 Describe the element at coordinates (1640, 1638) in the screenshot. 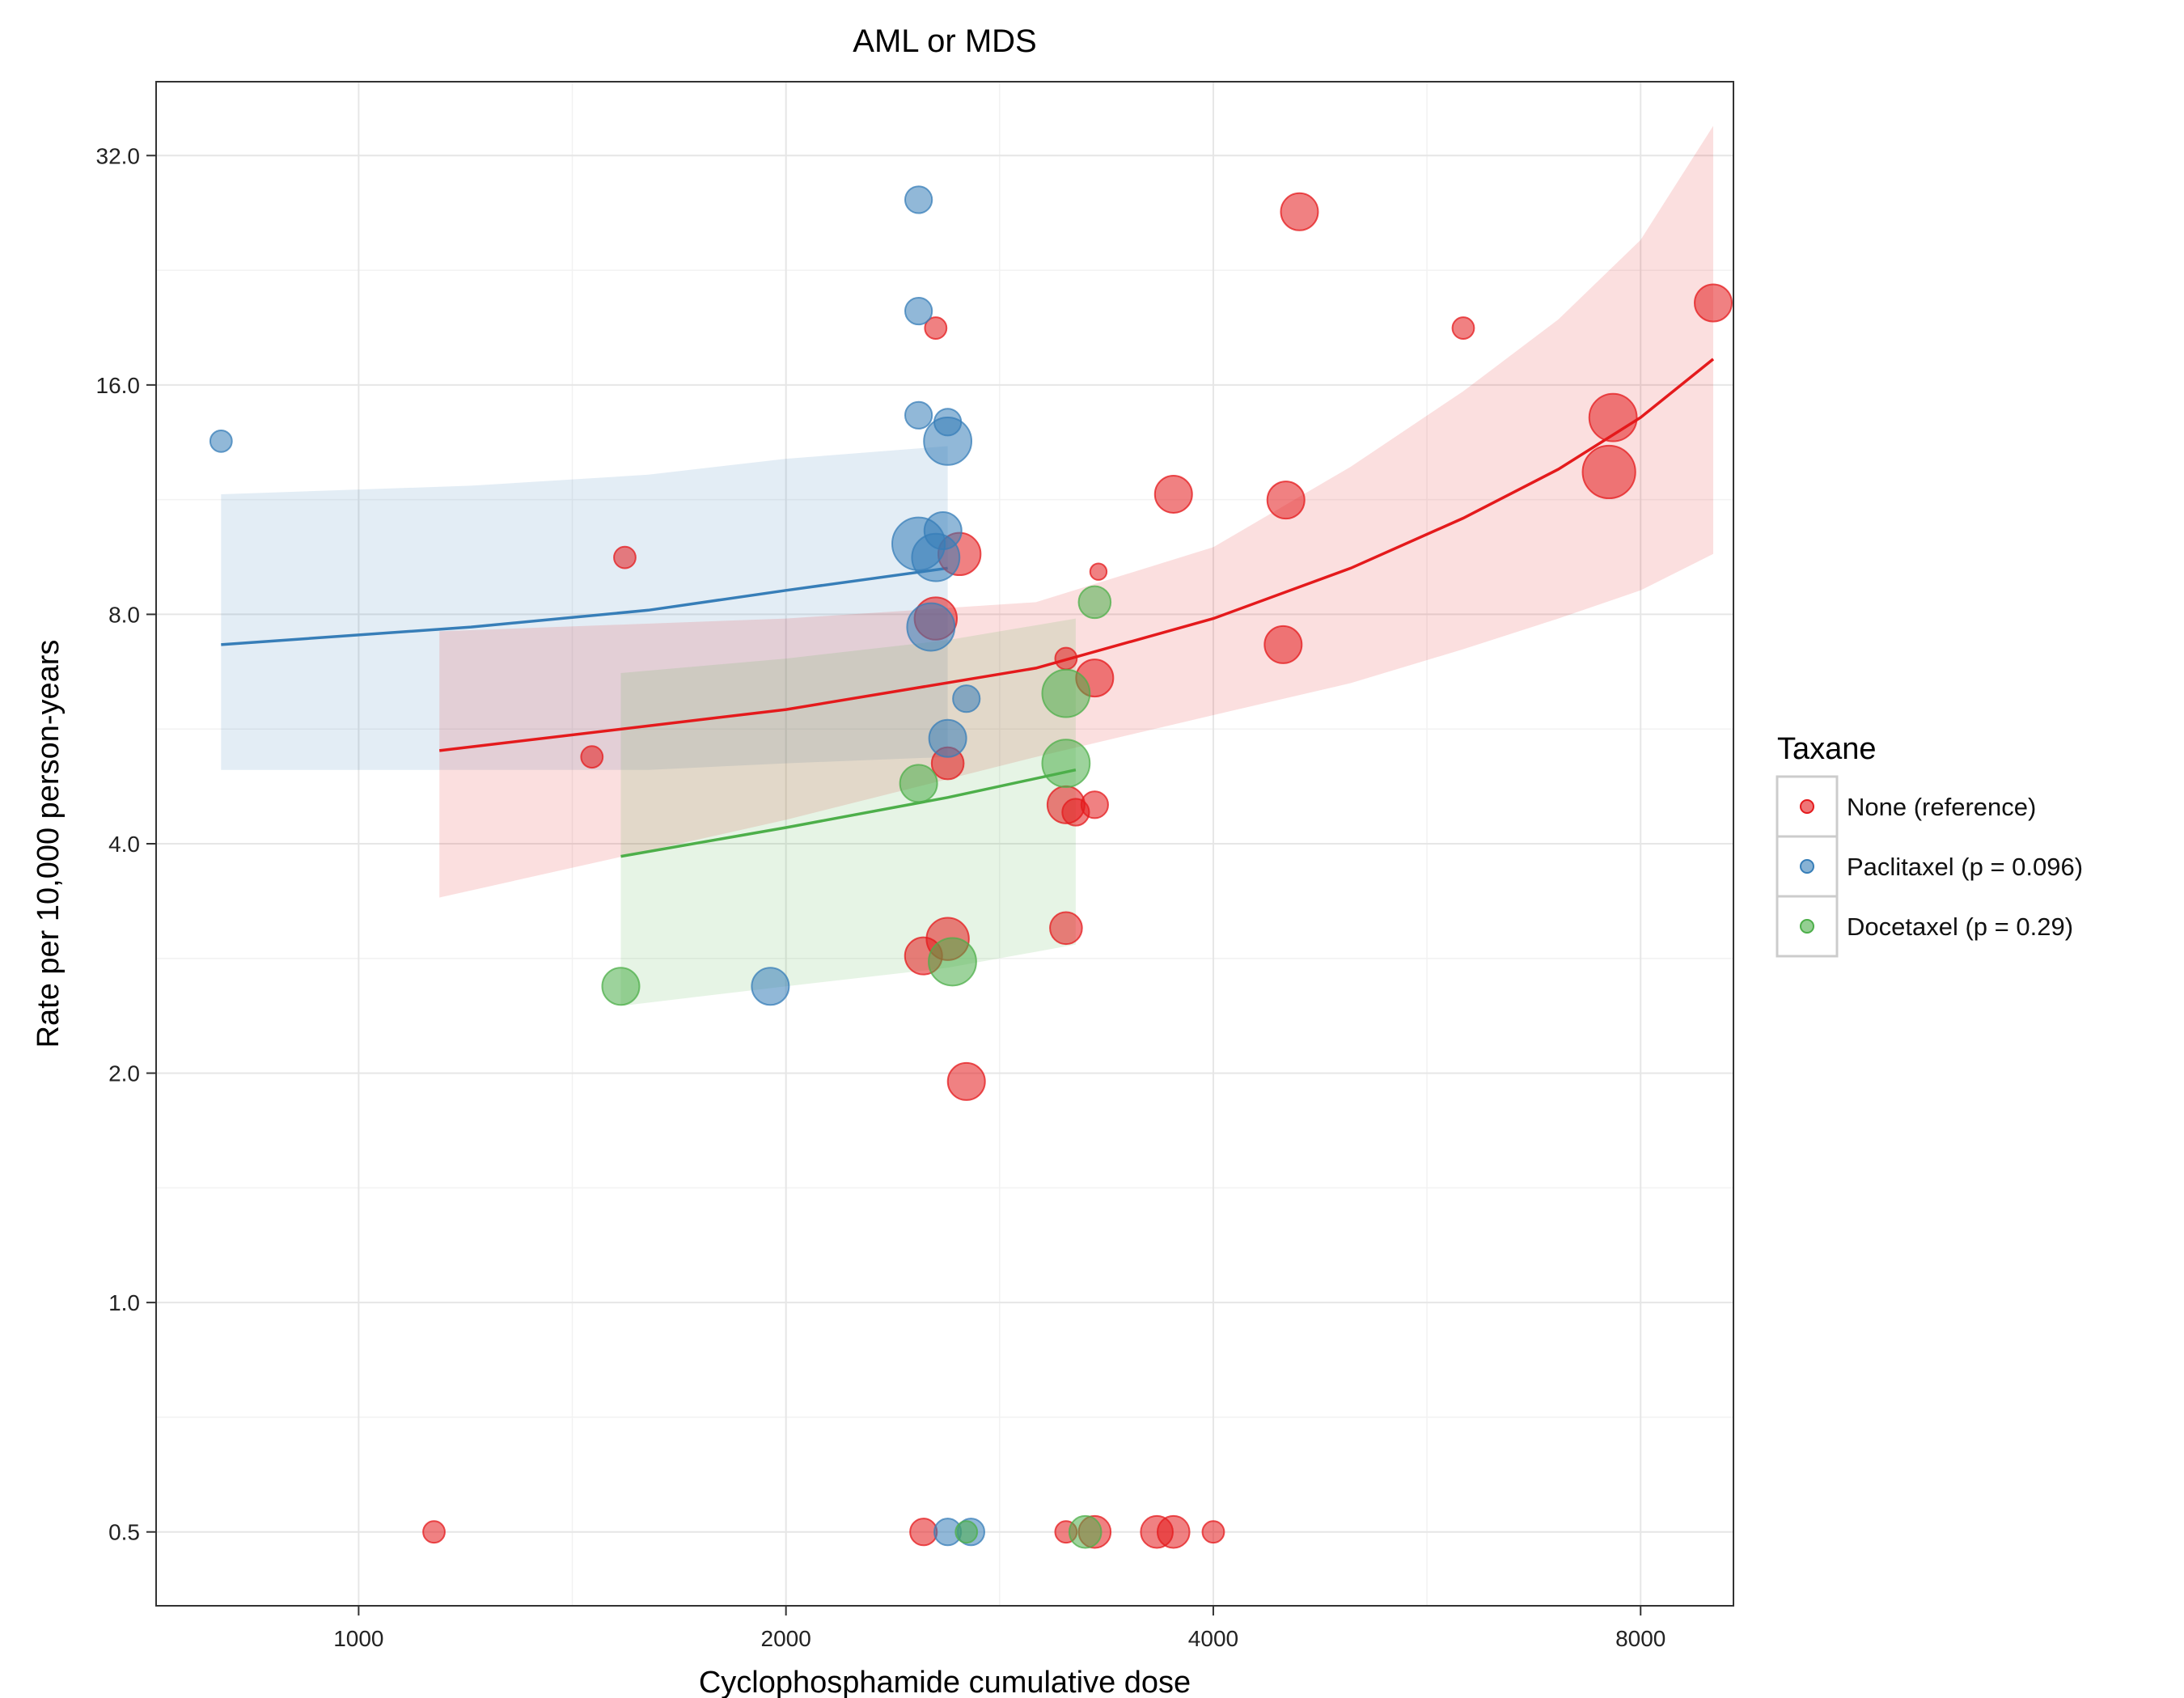

I see `x-tick-label: 8000` at that location.